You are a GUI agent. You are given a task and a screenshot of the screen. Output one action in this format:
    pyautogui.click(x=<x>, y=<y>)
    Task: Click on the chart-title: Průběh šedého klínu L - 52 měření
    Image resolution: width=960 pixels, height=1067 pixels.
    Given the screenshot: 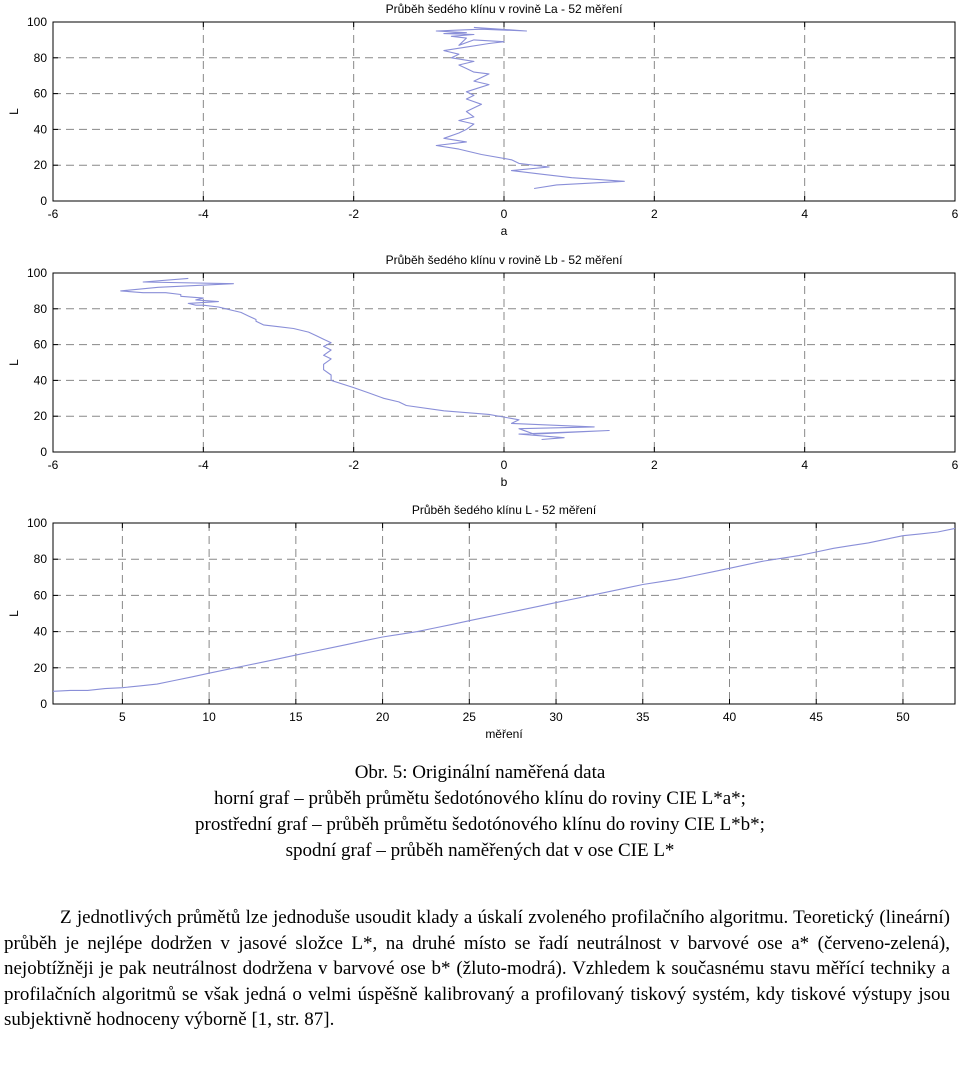 What is the action you would take?
    pyautogui.click(x=504, y=510)
    